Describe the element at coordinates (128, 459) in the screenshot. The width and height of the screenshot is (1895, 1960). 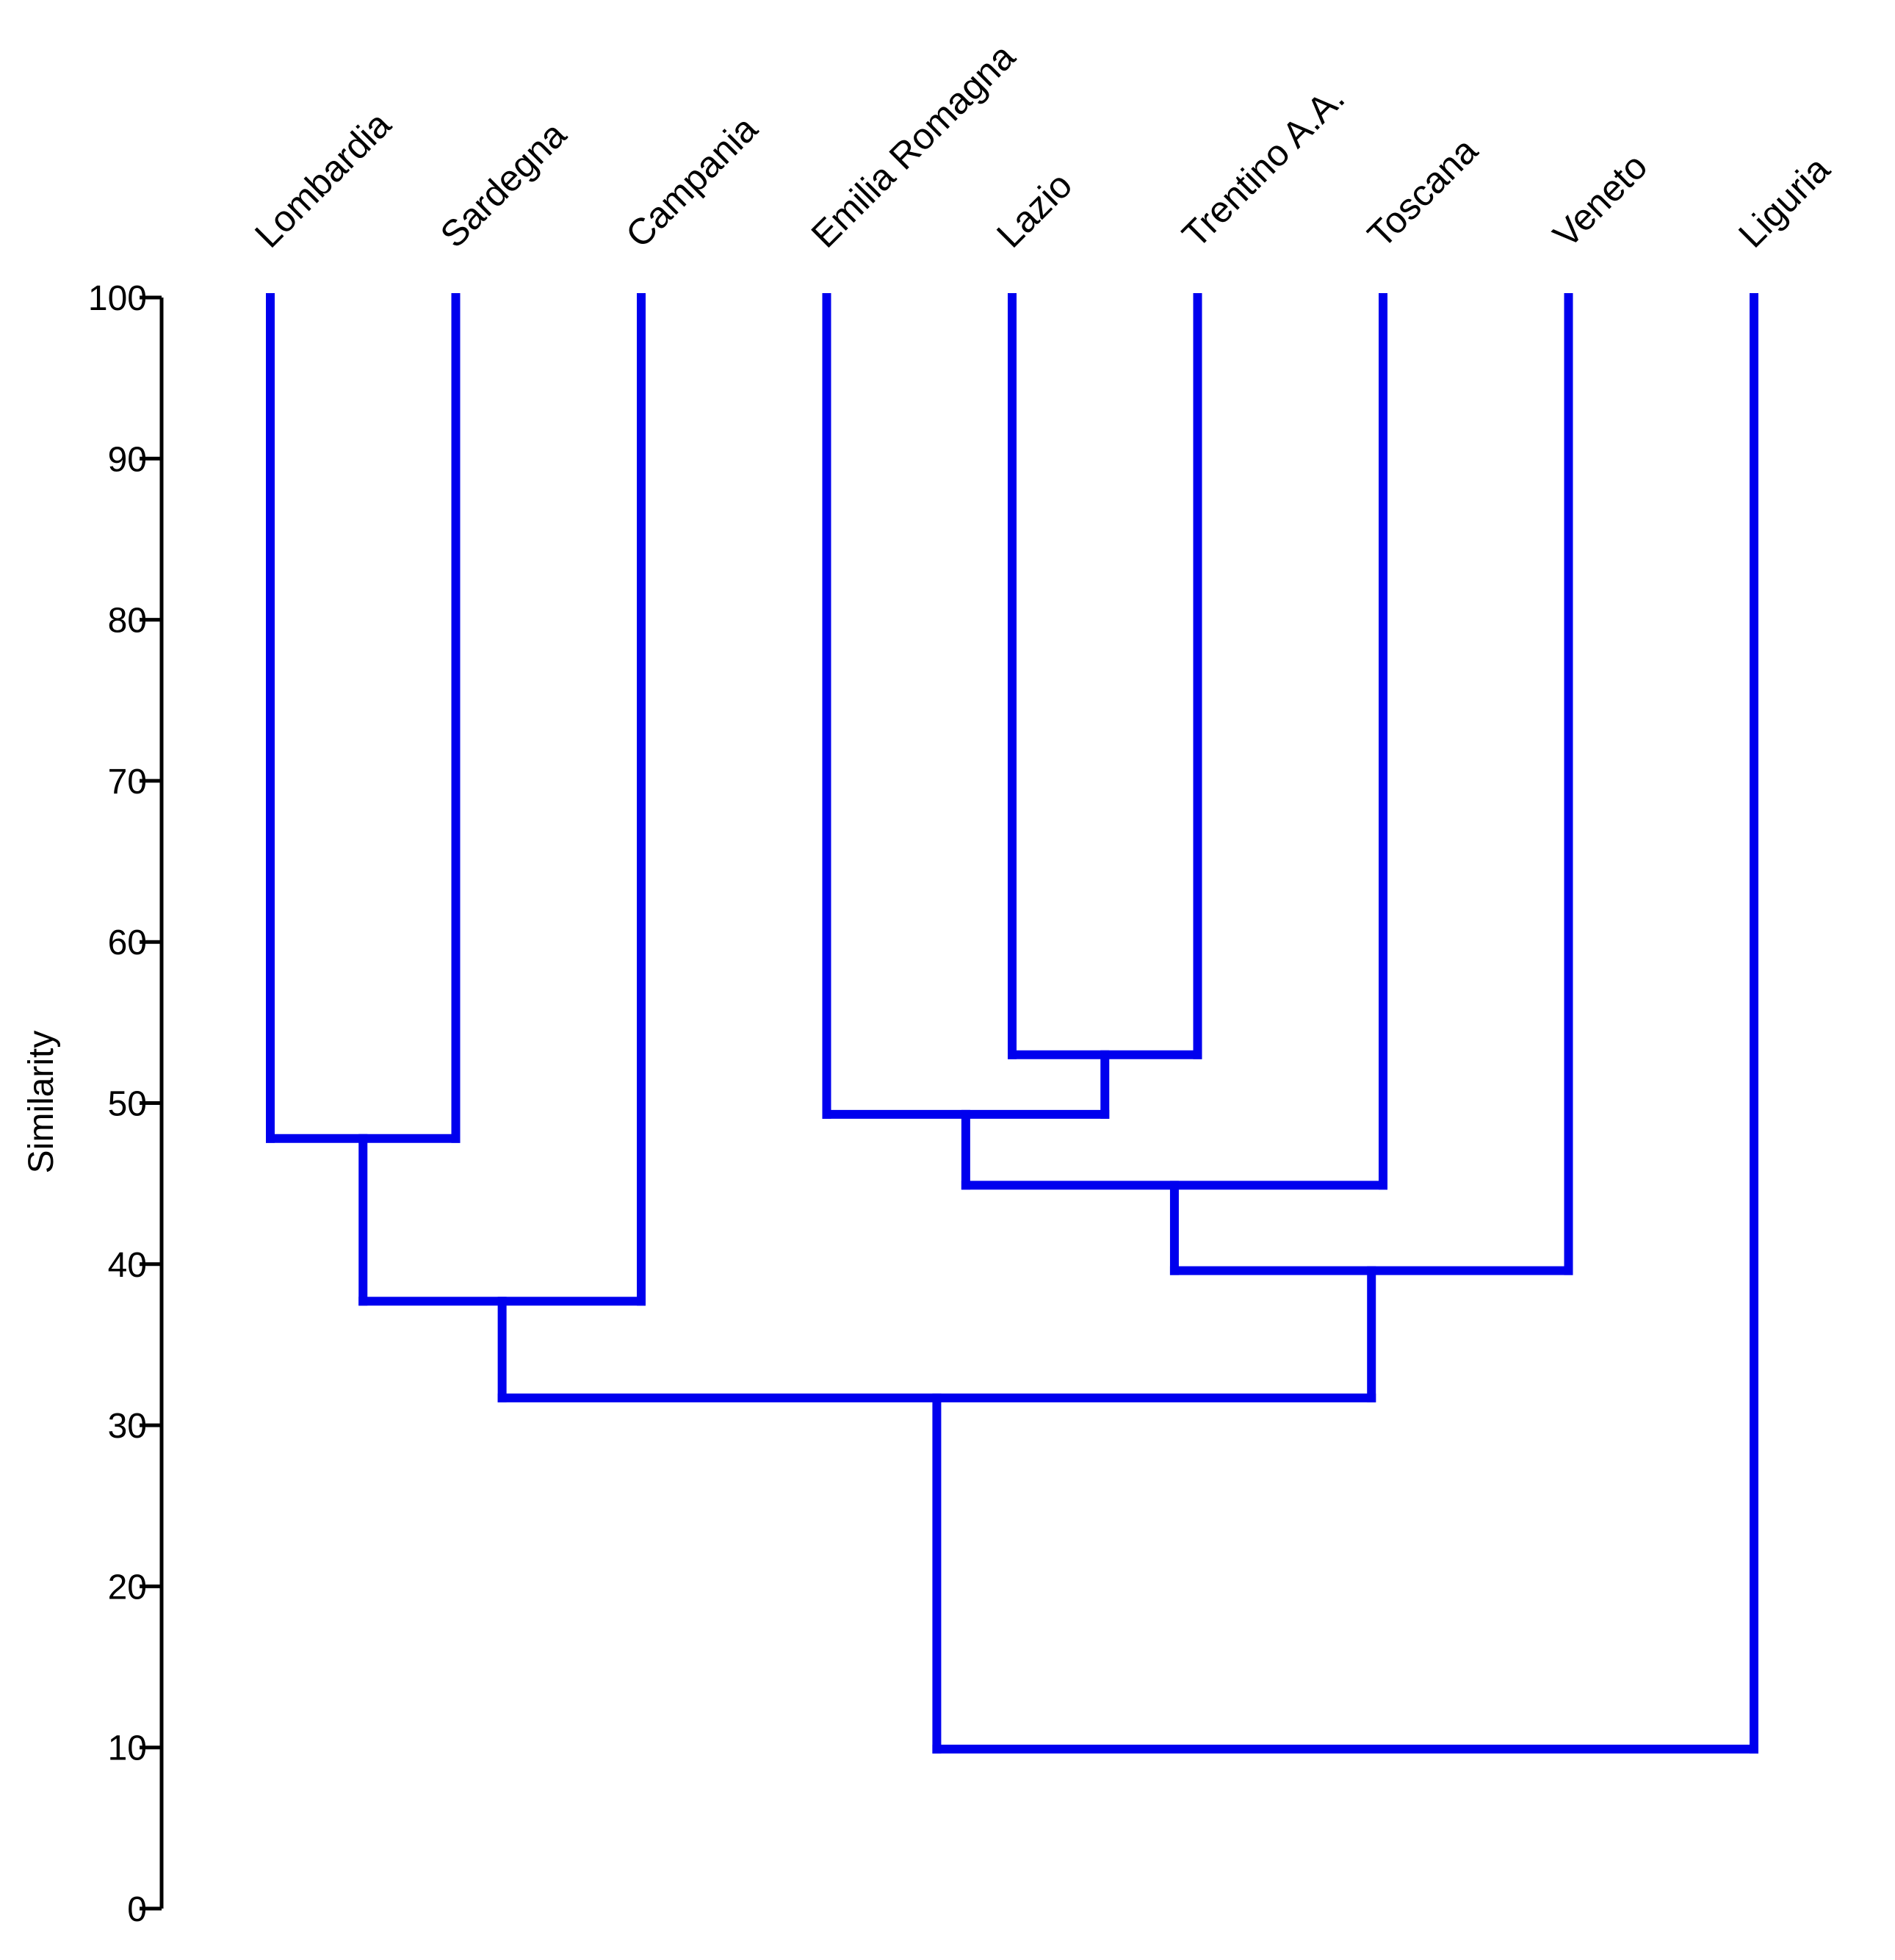
I see `y-tick-label: 90` at that location.